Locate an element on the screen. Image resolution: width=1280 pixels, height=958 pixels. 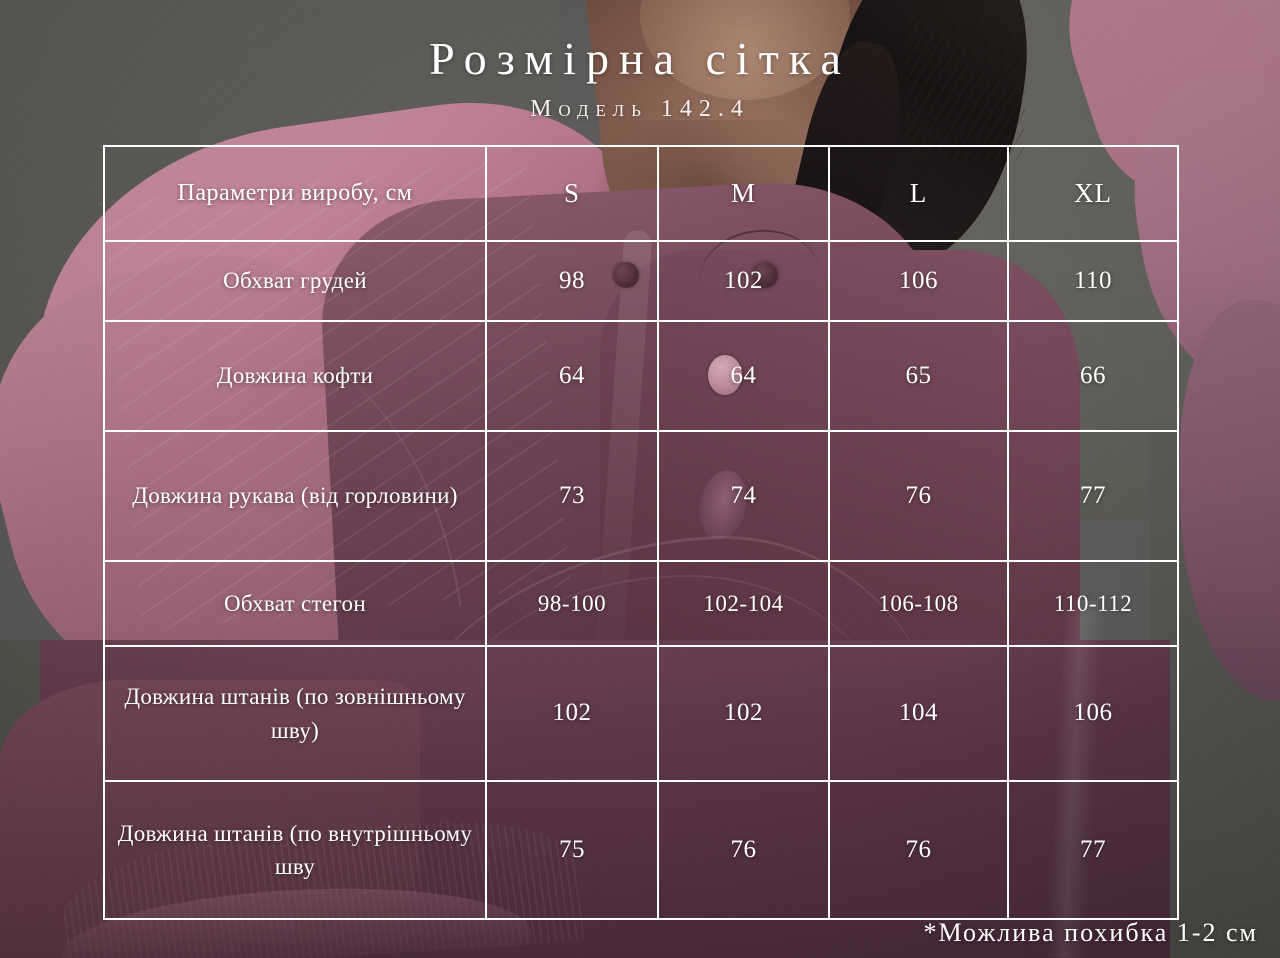
table-row: Обхват грудей is located at coordinates (296, 282).